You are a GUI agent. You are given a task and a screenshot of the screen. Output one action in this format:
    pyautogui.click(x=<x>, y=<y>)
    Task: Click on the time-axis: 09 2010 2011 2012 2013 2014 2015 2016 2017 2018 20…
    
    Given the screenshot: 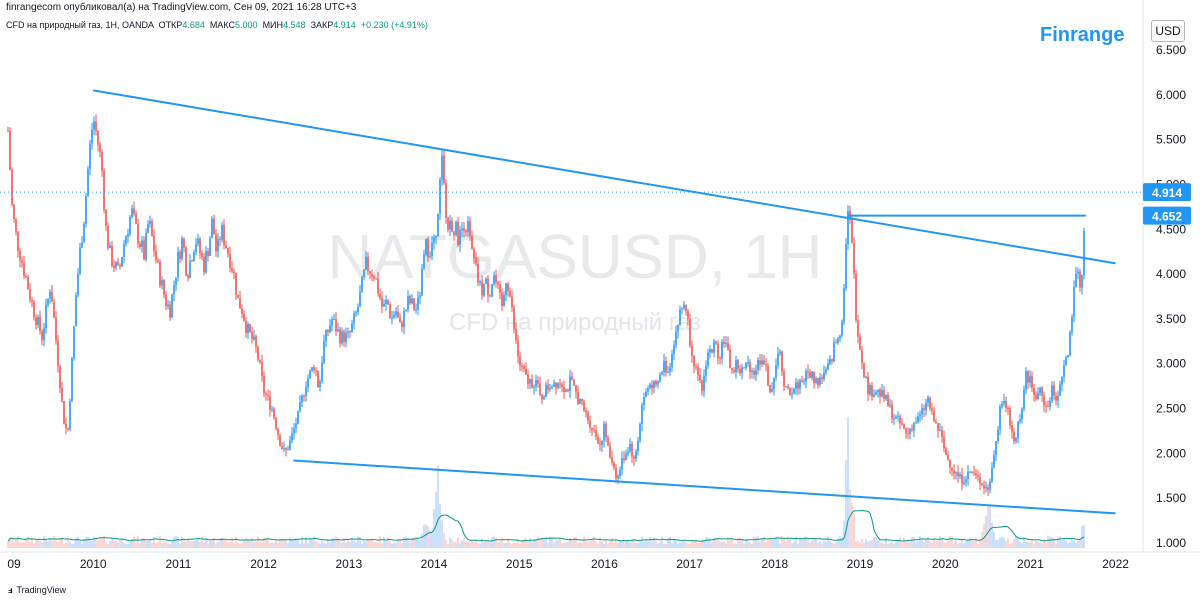 What is the action you would take?
    pyautogui.click(x=568, y=564)
    